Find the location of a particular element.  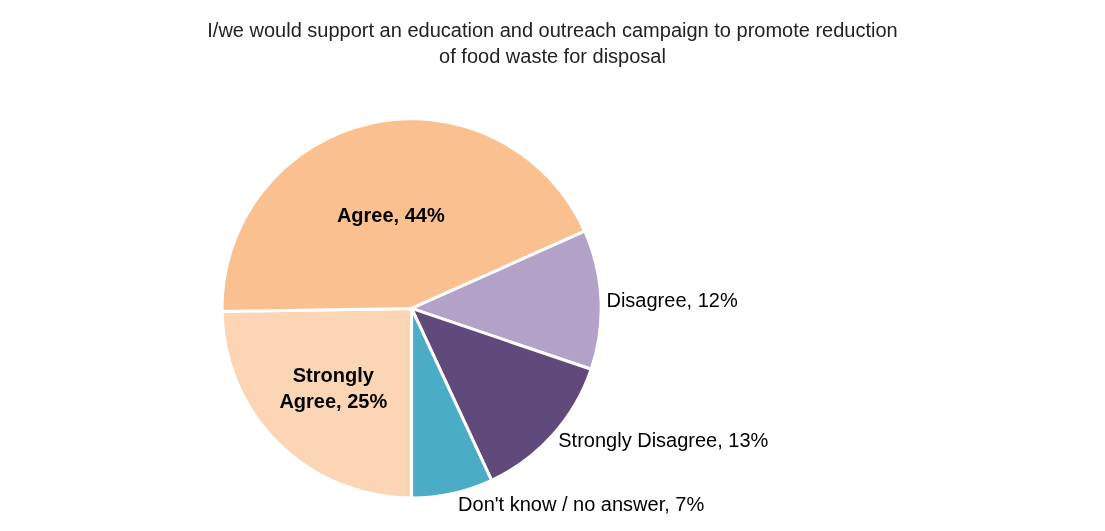

slice-label: Strongly Agree, 25% is located at coordinates (333, 387).